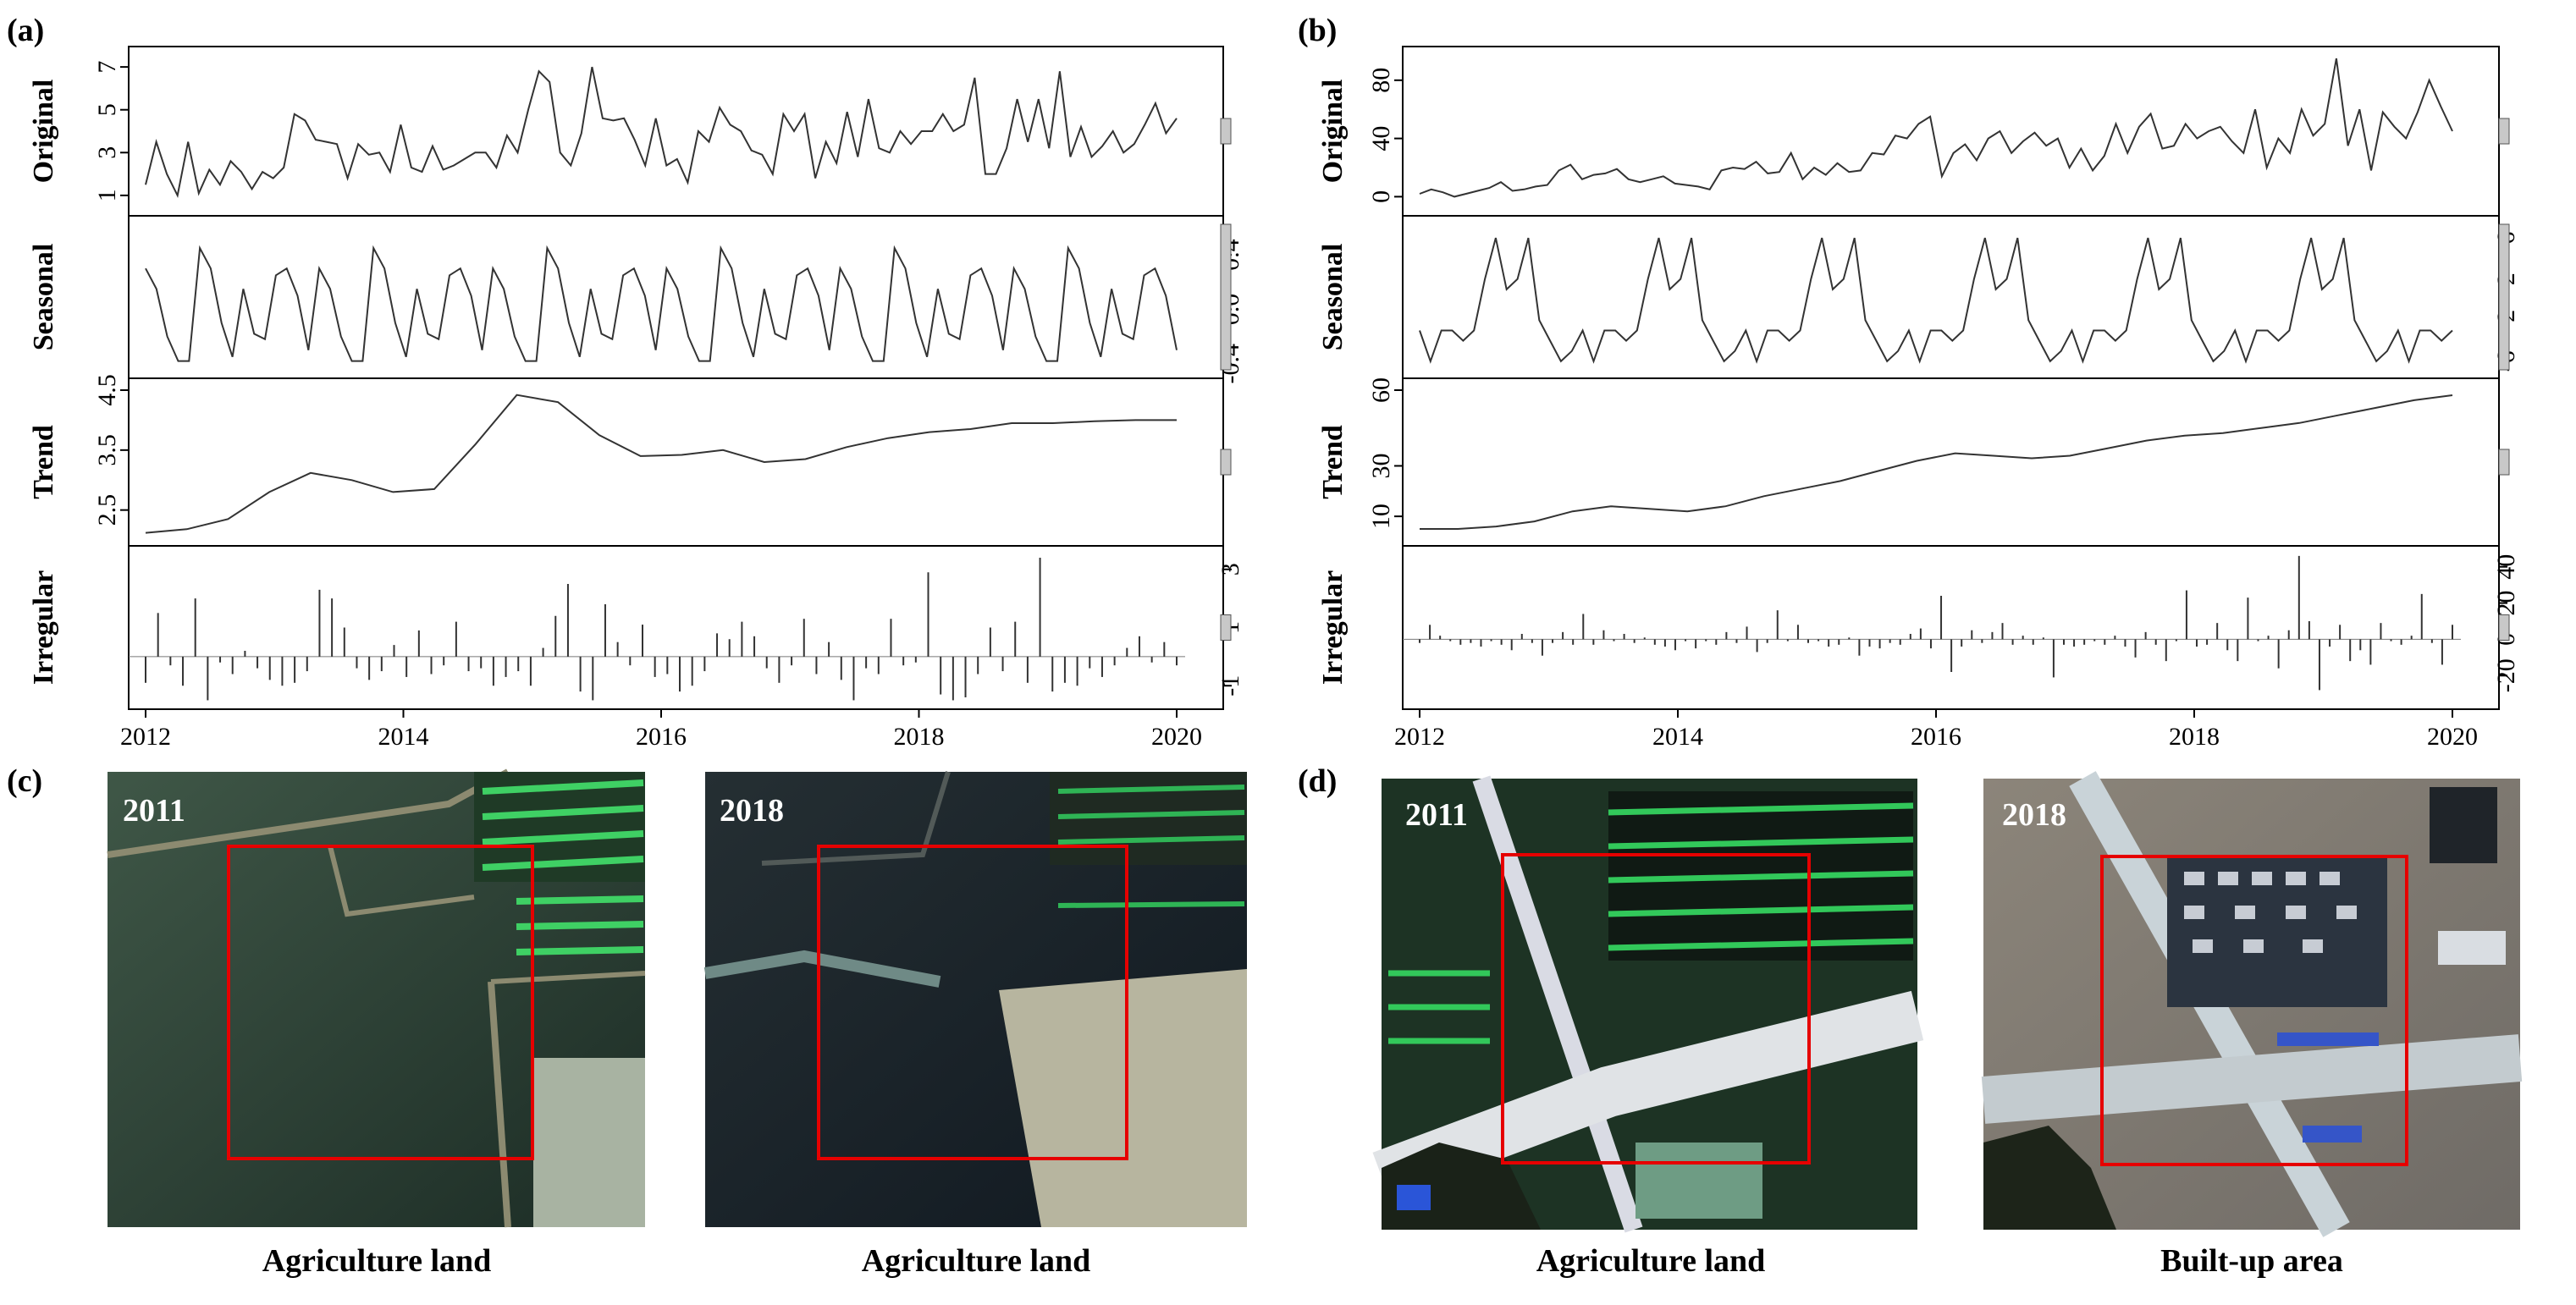 The width and height of the screenshot is (2576, 1305). Describe the element at coordinates (1230, 686) in the screenshot. I see `y-tick-label: -1` at that location.